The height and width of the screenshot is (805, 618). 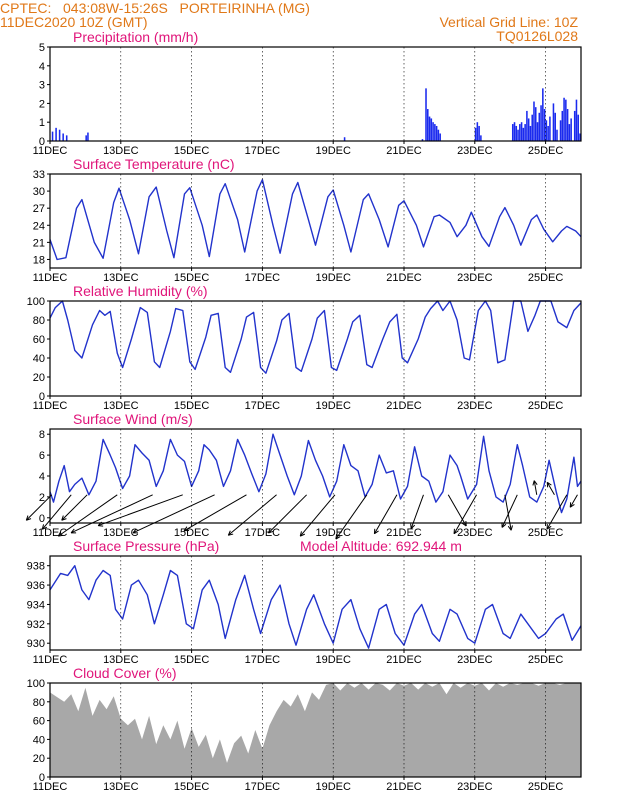 What do you see at coordinates (121, 787) in the screenshot?
I see `x-tick-label: 13DEC` at bounding box center [121, 787].